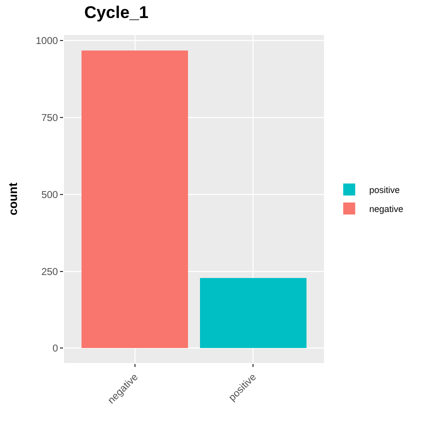 The image size is (421, 423). Describe the element at coordinates (49, 195) in the screenshot. I see `y-tick-label: 500` at that location.